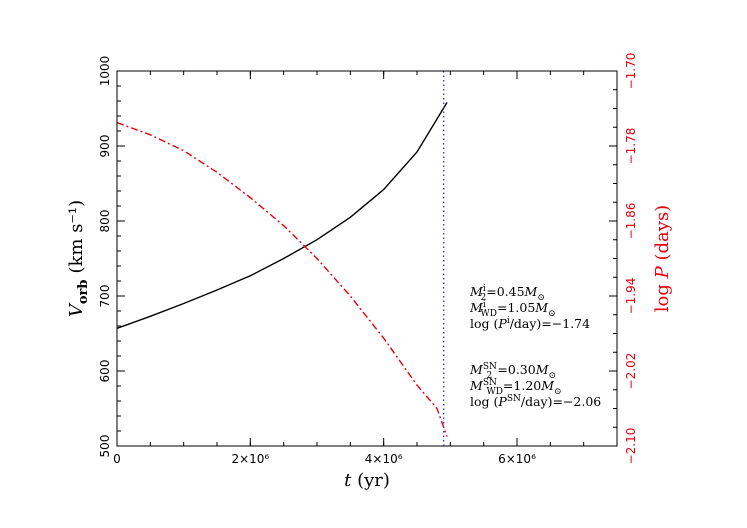 The image size is (747, 528). What do you see at coordinates (83, 292) in the screenshot?
I see `y-left-title-sub: orb` at bounding box center [83, 292].